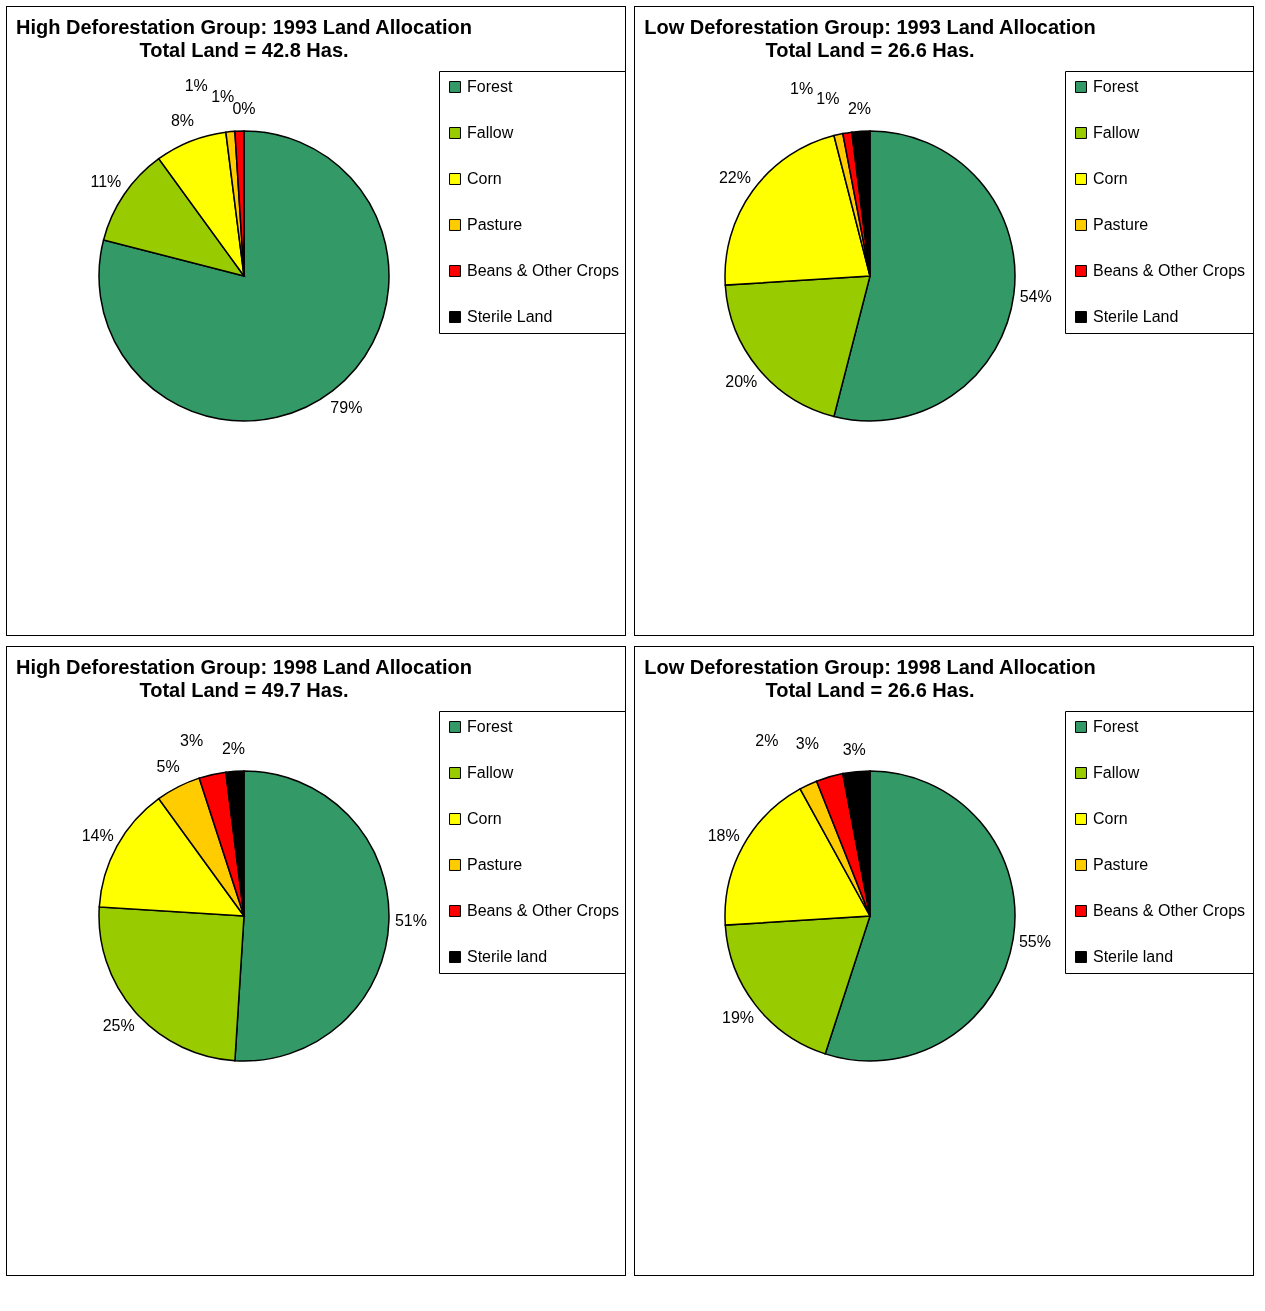 The image size is (1265, 1311). What do you see at coordinates (244, 666) in the screenshot?
I see `chart-title: High Deforestation Group: 1998 Land Allocation` at bounding box center [244, 666].